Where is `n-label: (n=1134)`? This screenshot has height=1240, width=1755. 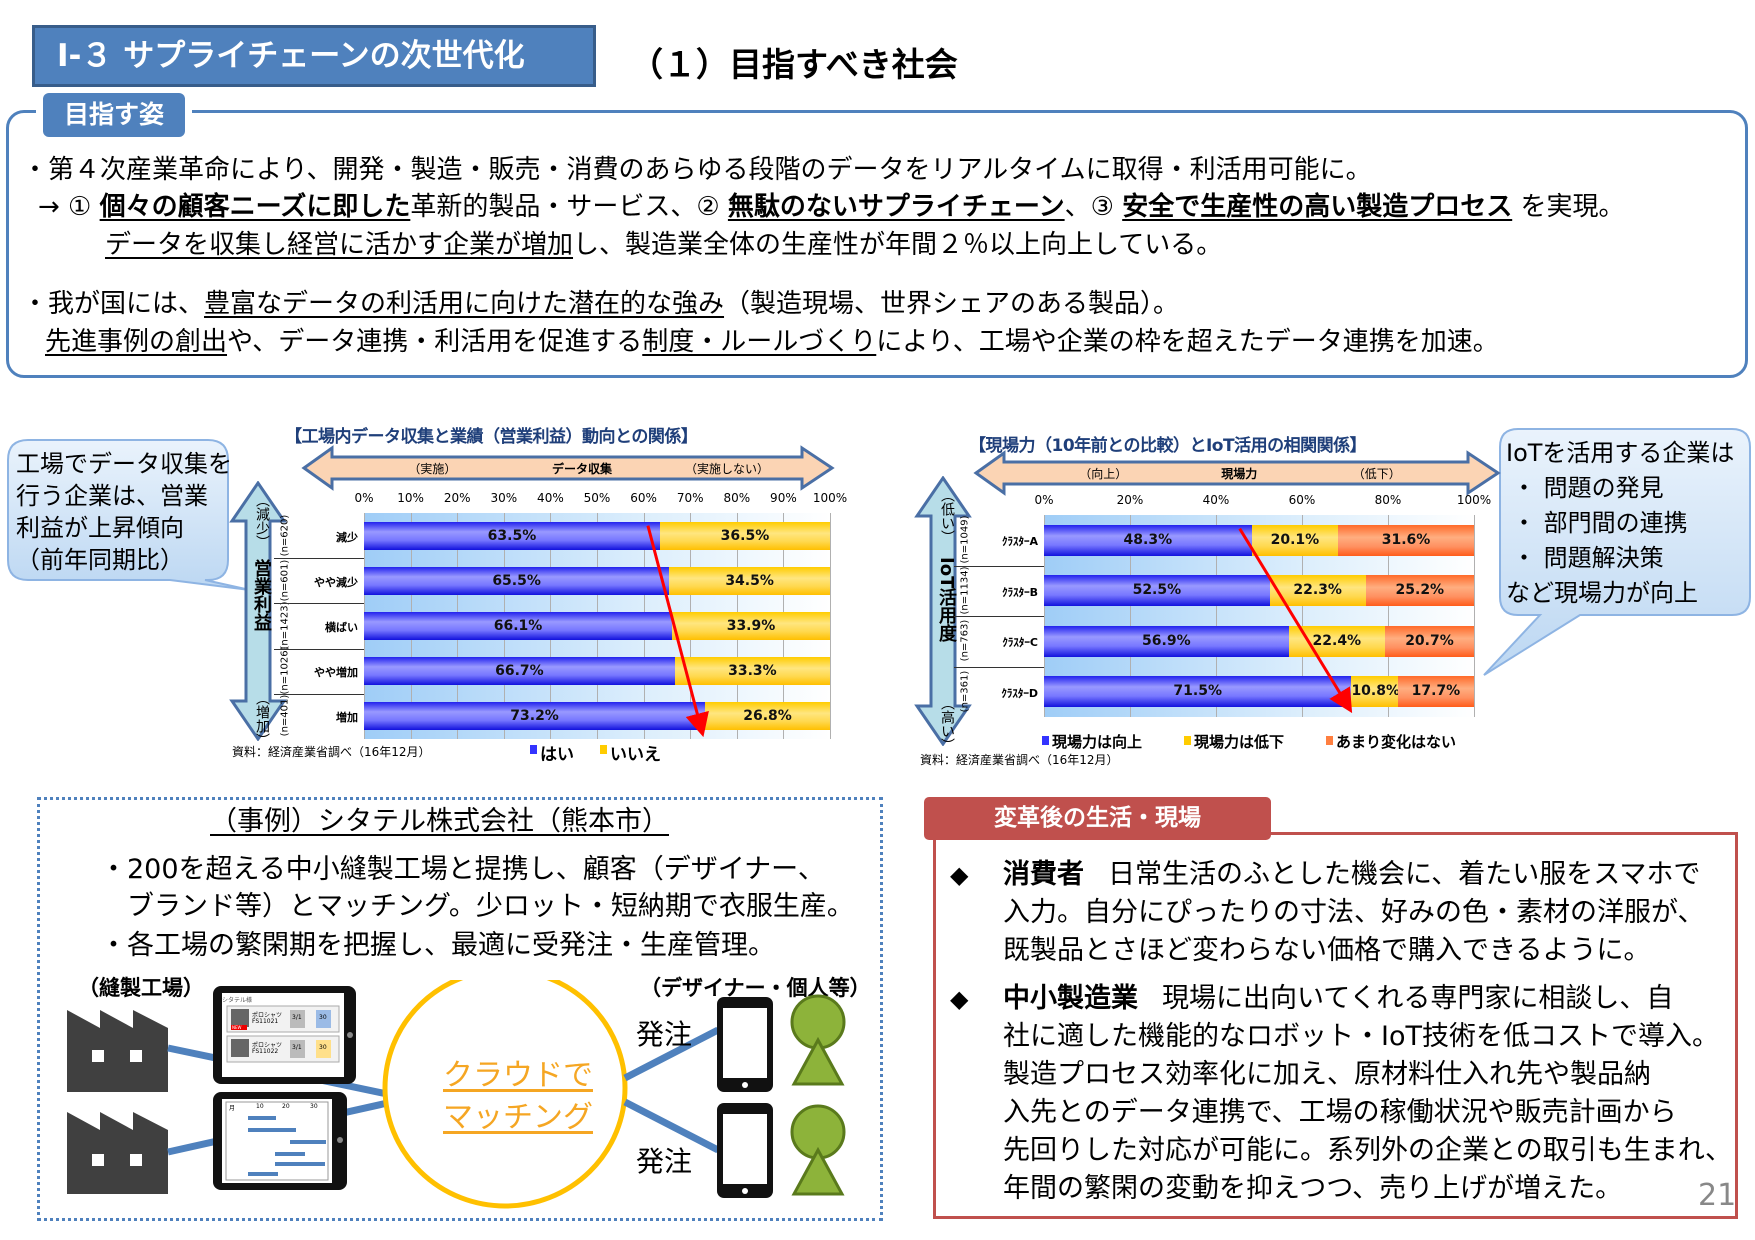
n-label: (n=1134) is located at coordinates (965, 590).